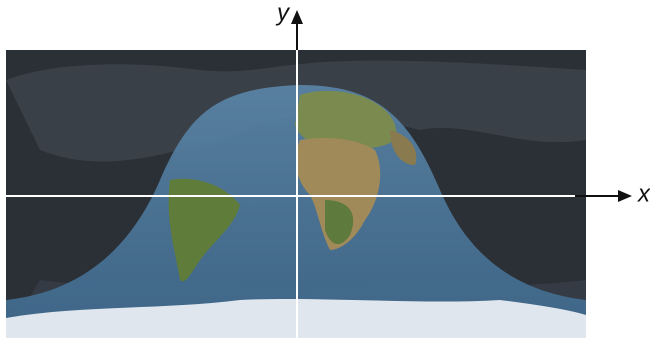 This screenshot has width=650, height=340. I want to click on x-axis-label: x, so click(643, 193).